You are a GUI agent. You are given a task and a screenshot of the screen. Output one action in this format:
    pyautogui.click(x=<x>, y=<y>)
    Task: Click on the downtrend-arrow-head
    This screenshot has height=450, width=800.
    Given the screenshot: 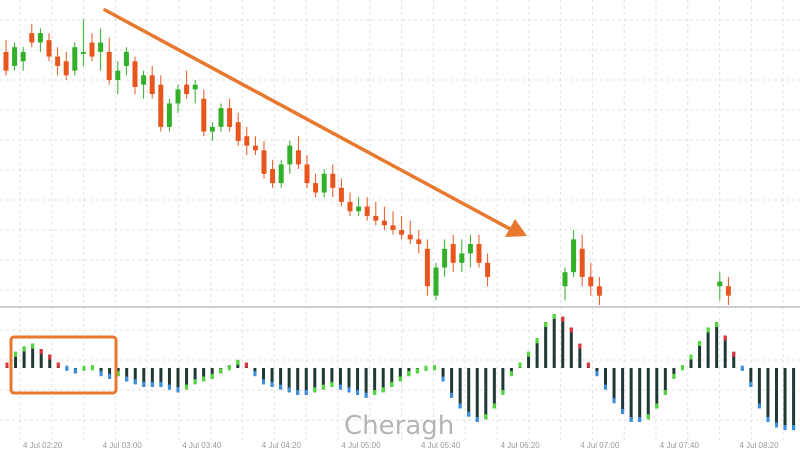 What is the action you would take?
    pyautogui.click(x=516, y=228)
    